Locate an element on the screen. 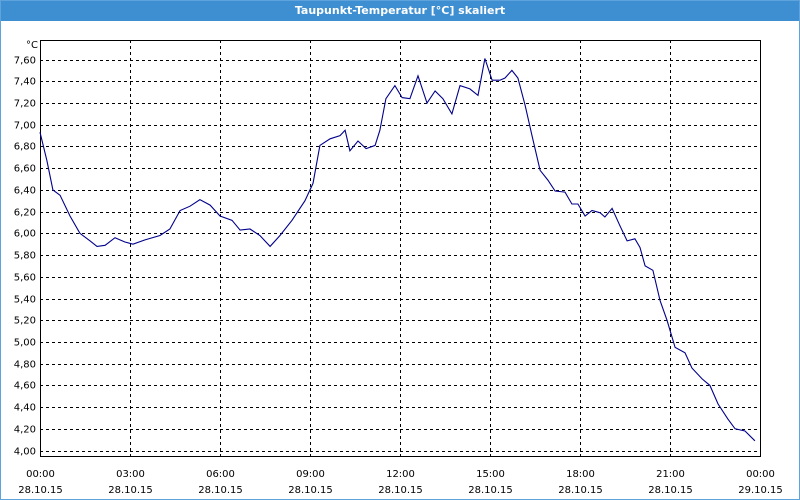 The image size is (800, 500). y-tick-label: 7,40 is located at coordinates (25, 82).